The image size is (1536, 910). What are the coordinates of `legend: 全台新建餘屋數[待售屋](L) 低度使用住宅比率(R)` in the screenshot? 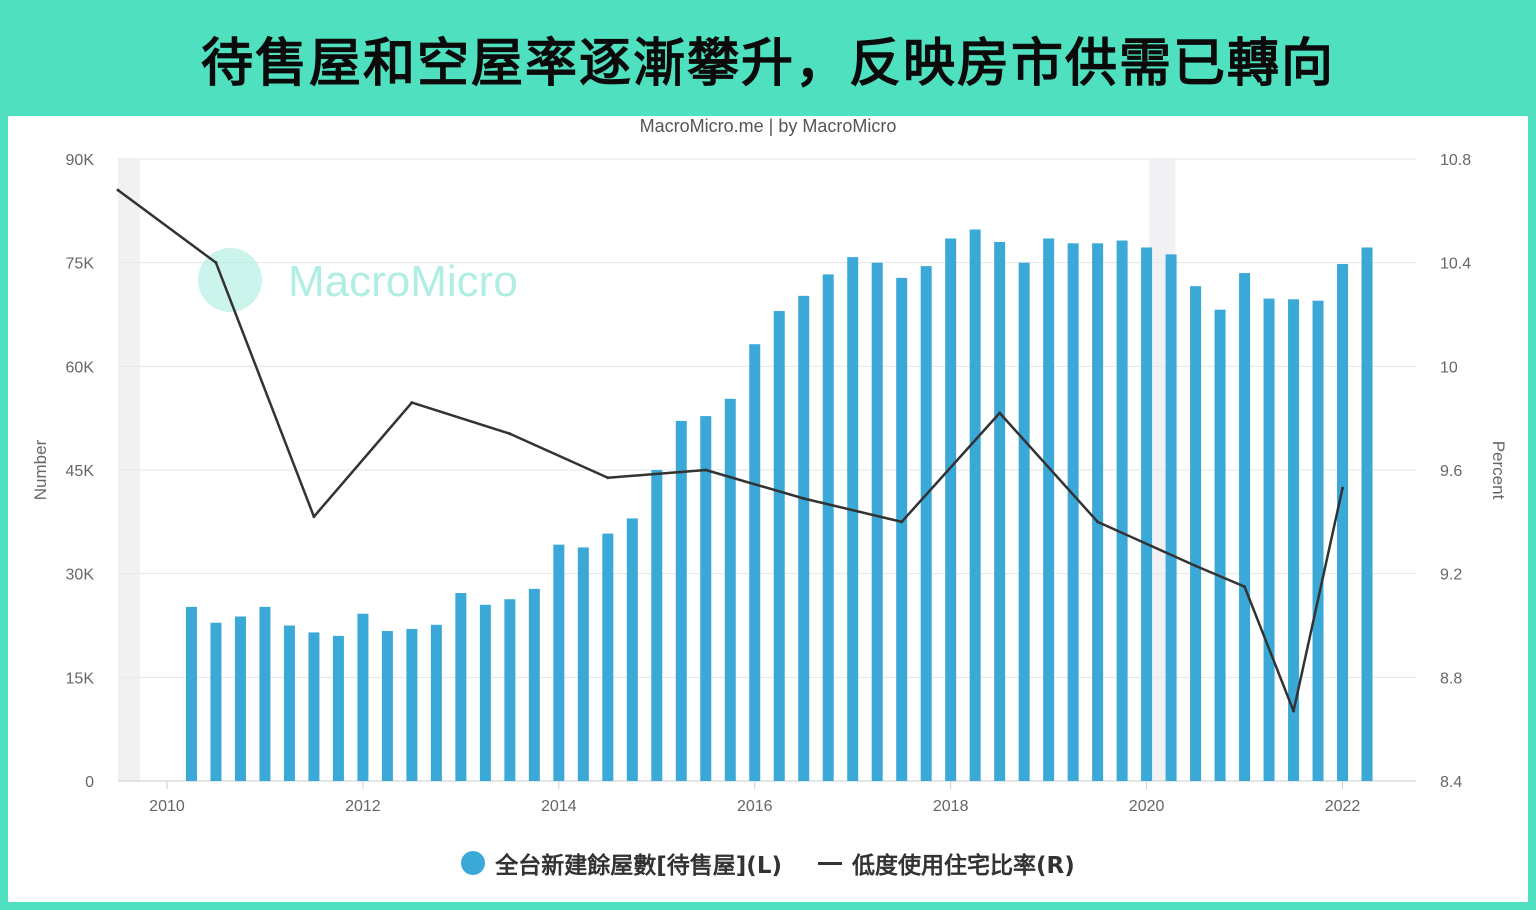 It's located at (768, 863).